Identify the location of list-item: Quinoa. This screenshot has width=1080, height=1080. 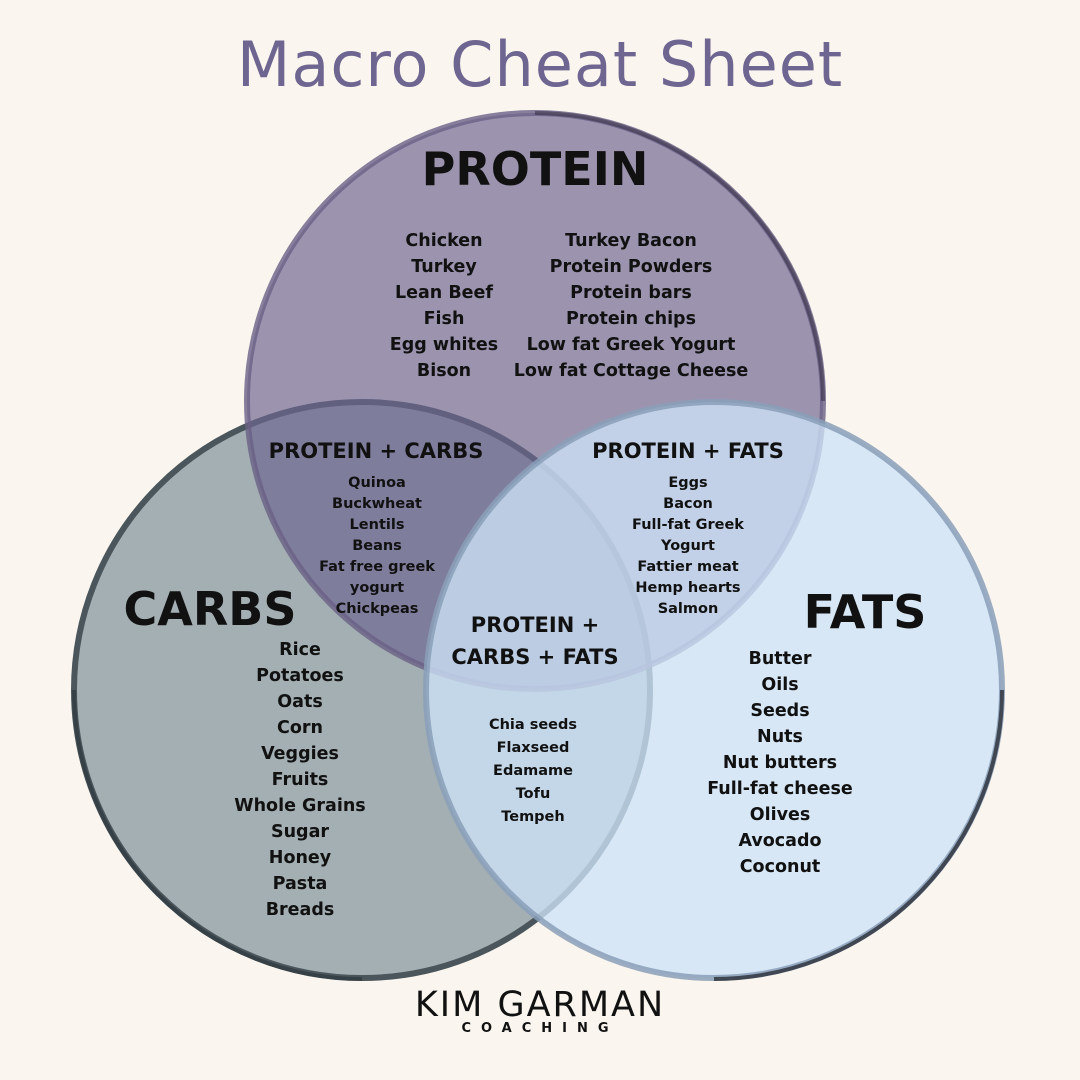
(377, 483).